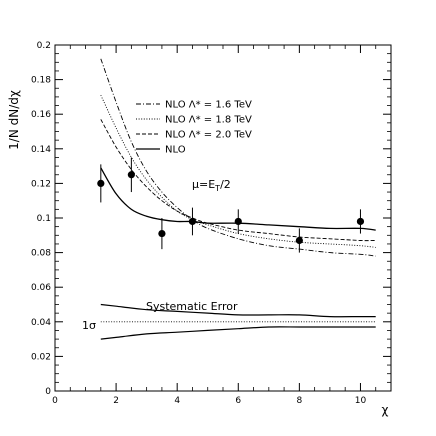 This screenshot has width=436, height=436. What do you see at coordinates (225, 184) in the screenshot?
I see `scale-annotation-tail: /2` at bounding box center [225, 184].